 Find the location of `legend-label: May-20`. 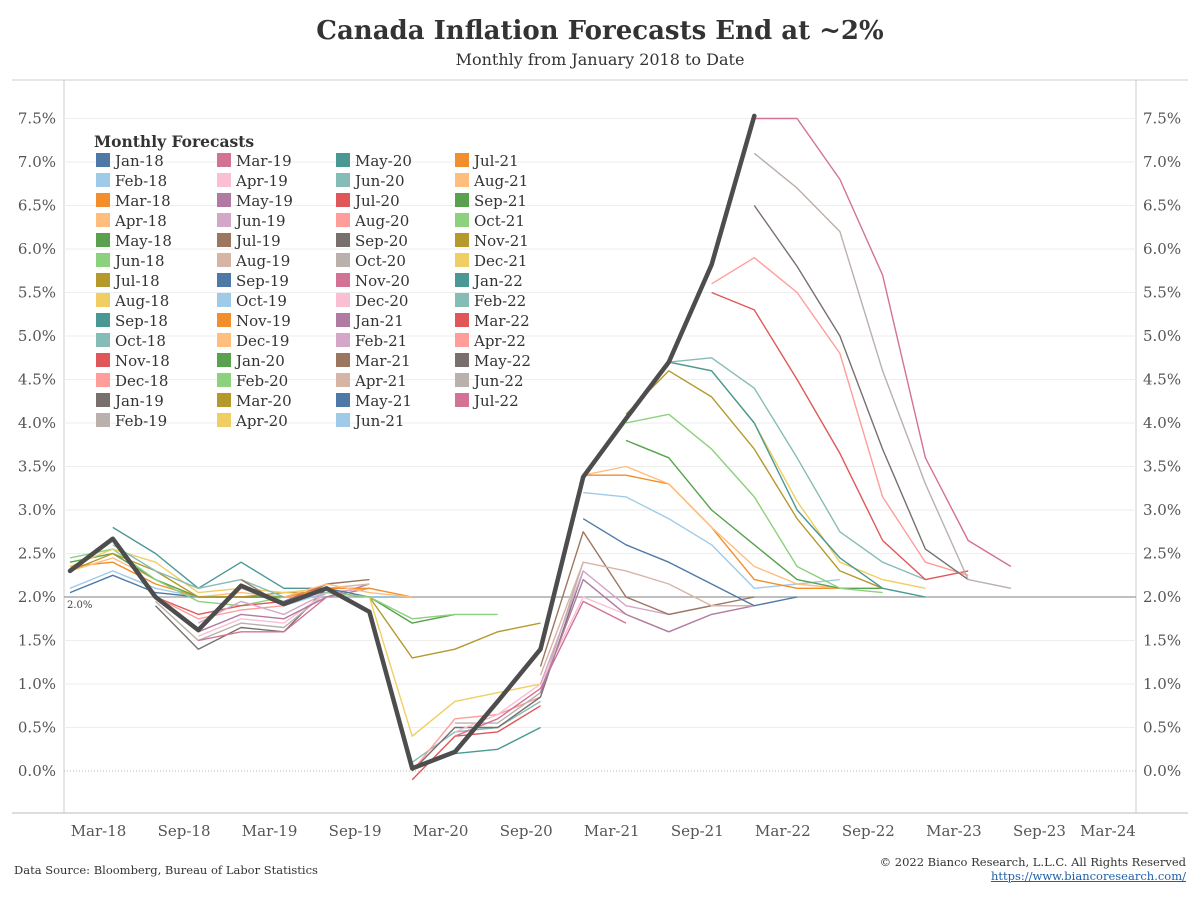

legend-label: May-20 is located at coordinates (383, 161).